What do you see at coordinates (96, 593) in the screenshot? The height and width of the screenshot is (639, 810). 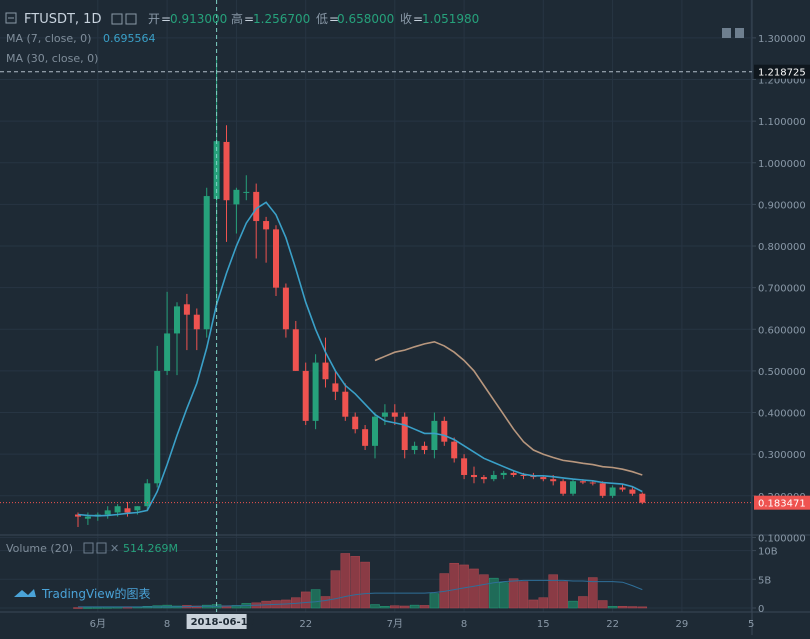 I see `watermark-text: TradingView的图表` at bounding box center [96, 593].